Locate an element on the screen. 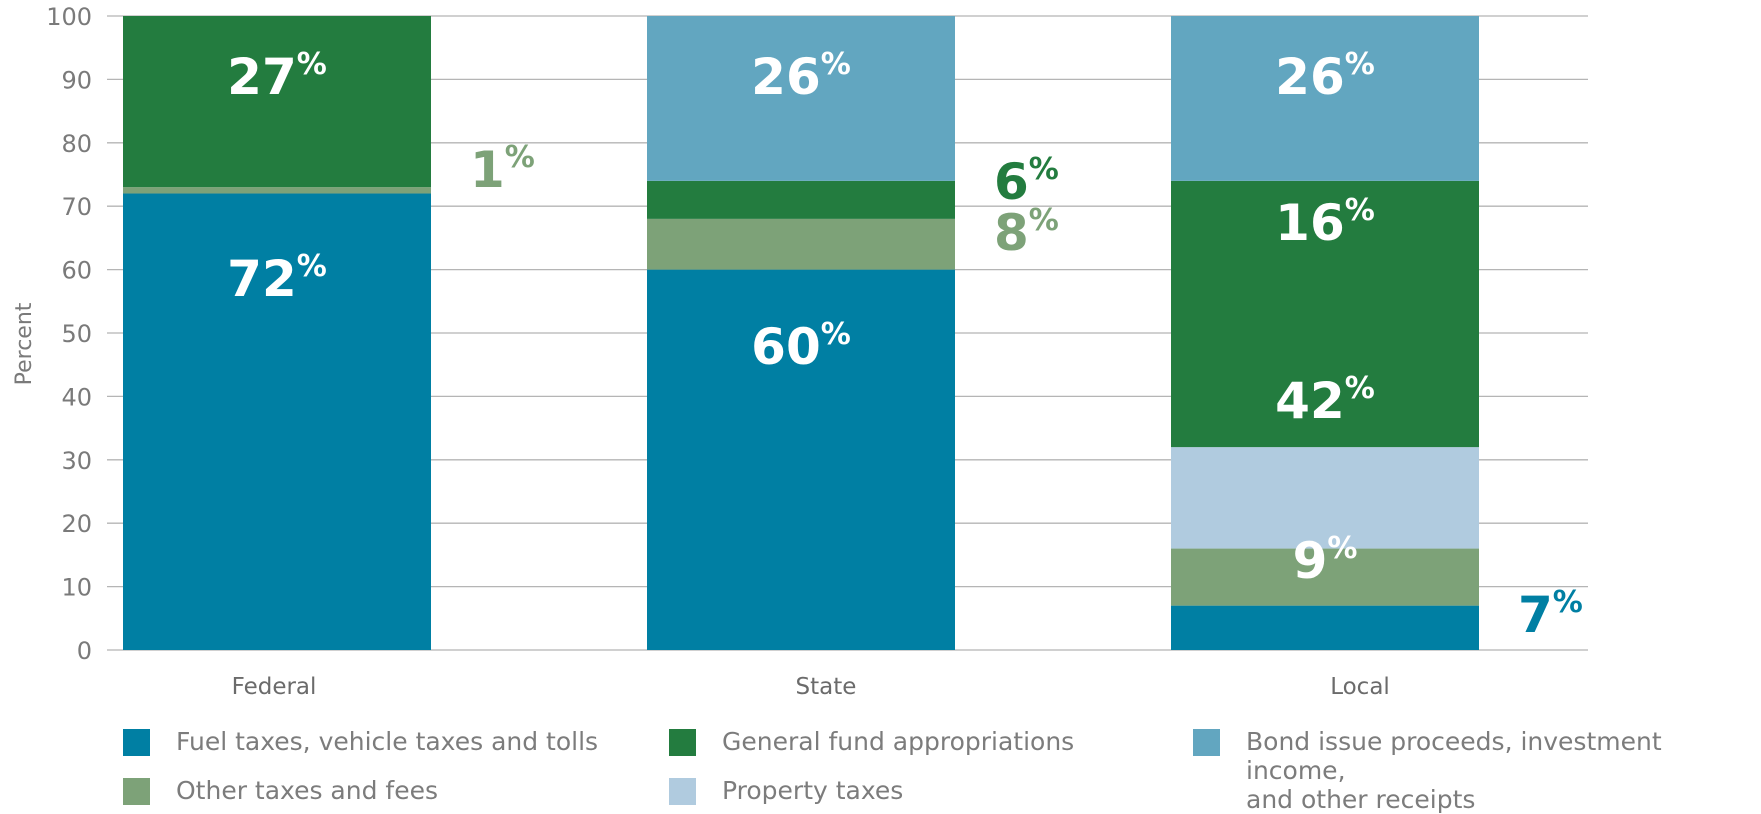  y-tick-label: 70 is located at coordinates (76, 207).